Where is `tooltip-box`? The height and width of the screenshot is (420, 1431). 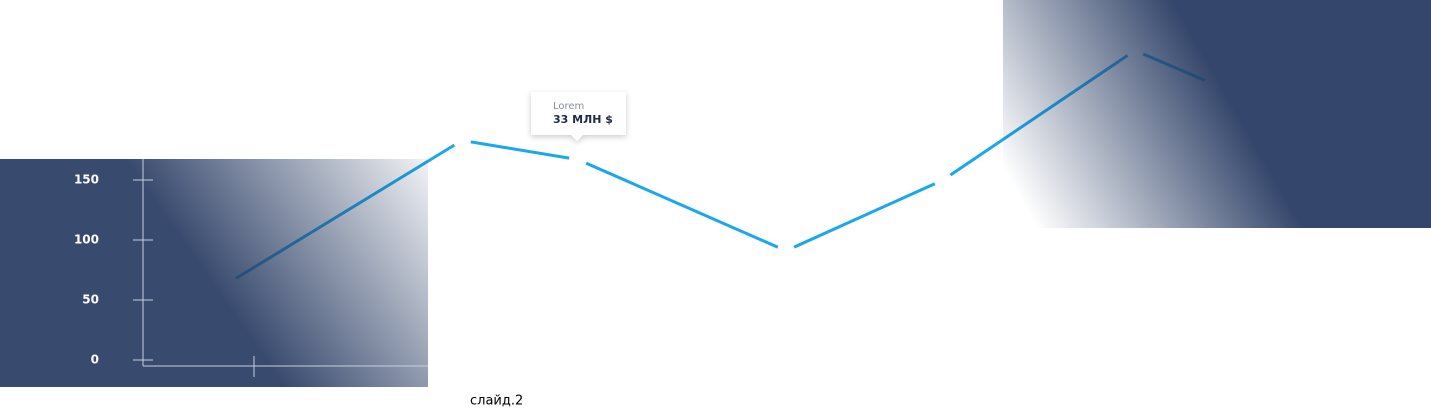 tooltip-box is located at coordinates (578, 116).